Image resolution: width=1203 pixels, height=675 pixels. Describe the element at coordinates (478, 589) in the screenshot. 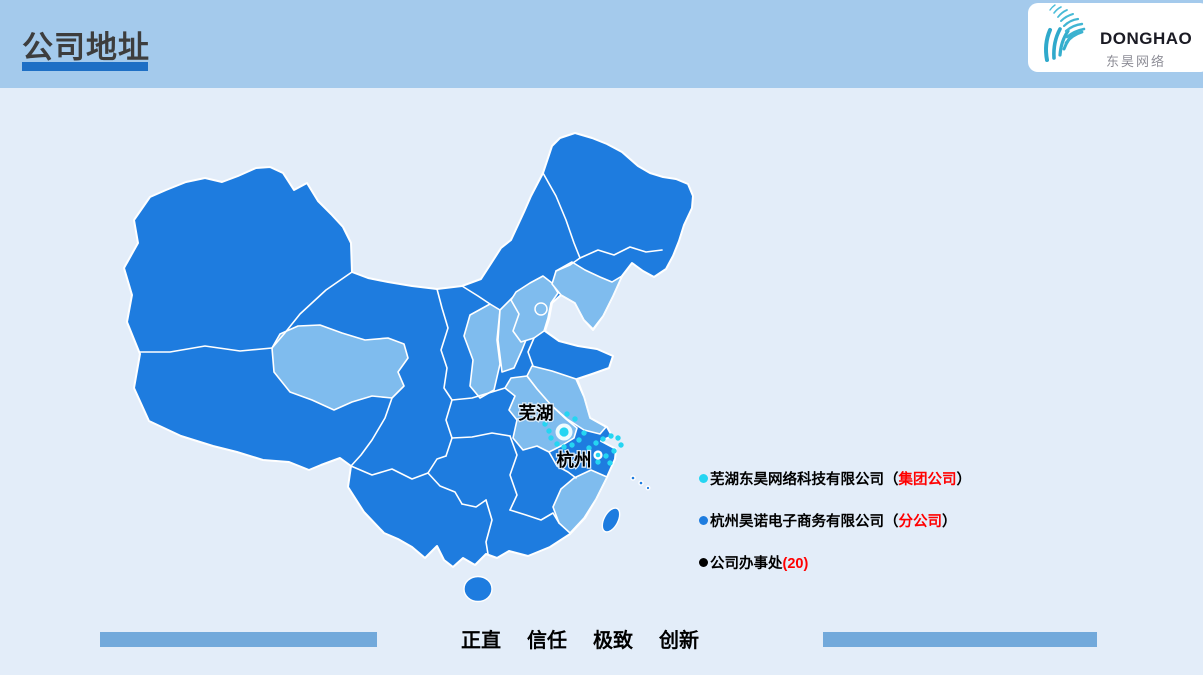

I see `island-hainan` at that location.